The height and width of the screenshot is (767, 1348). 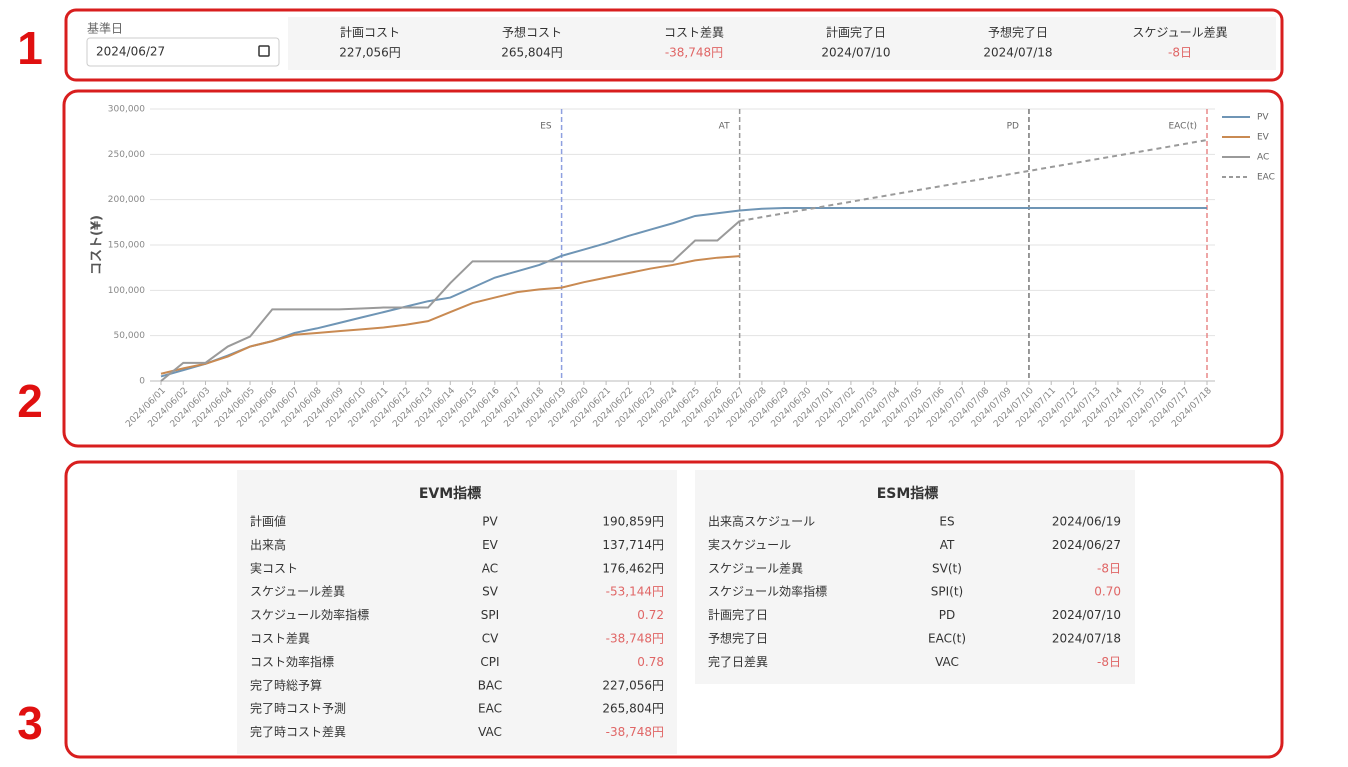 I want to click on callout-box, so click(x=674, y=45).